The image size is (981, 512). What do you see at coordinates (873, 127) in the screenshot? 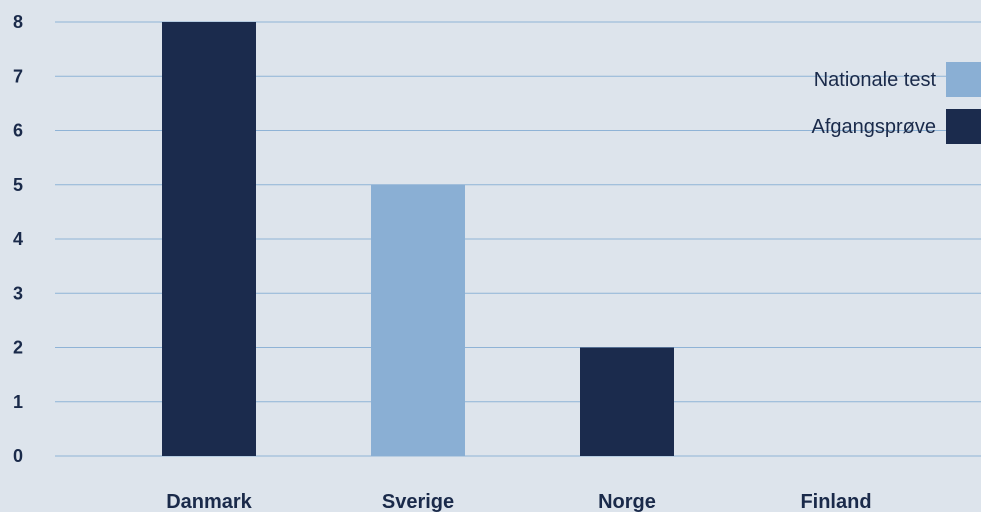
I see `legend-label: Afgangsprøve` at bounding box center [873, 127].